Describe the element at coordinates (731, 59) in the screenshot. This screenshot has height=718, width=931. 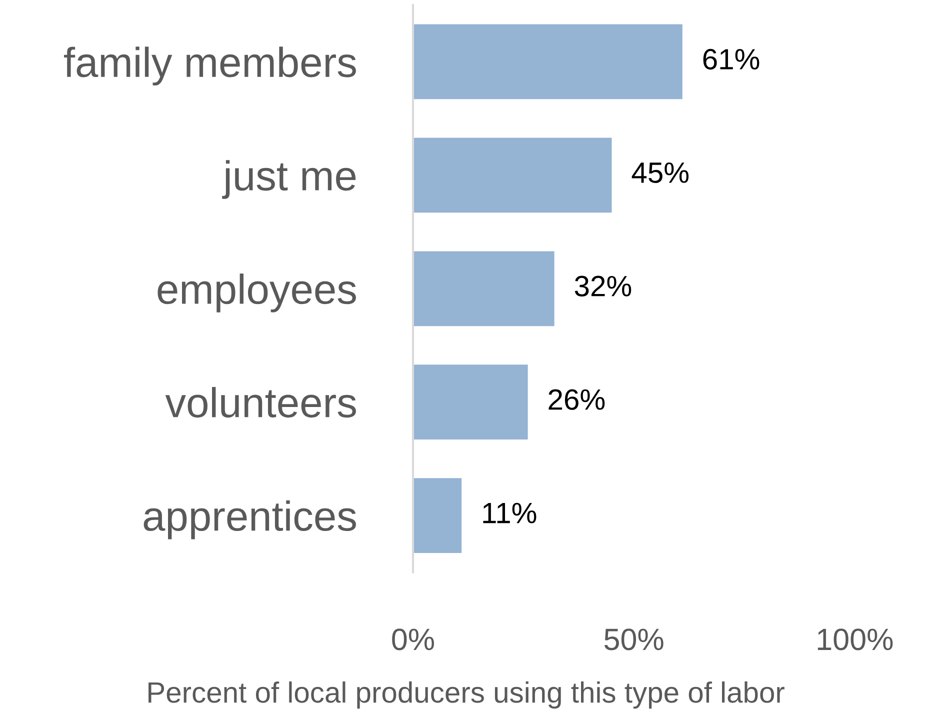
I see `data-label: 61%` at that location.